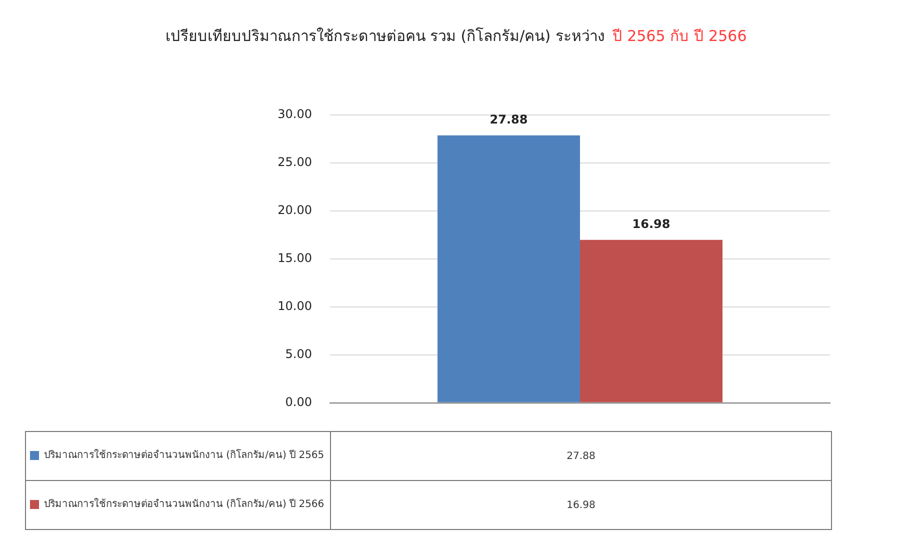 This screenshot has height=552, width=912. I want to click on legend-label: ปริมาณการใช้กระดาษต่อจำนวนพนักงาน (กิโลกรัม/คน) ปี 2566, so click(184, 504).